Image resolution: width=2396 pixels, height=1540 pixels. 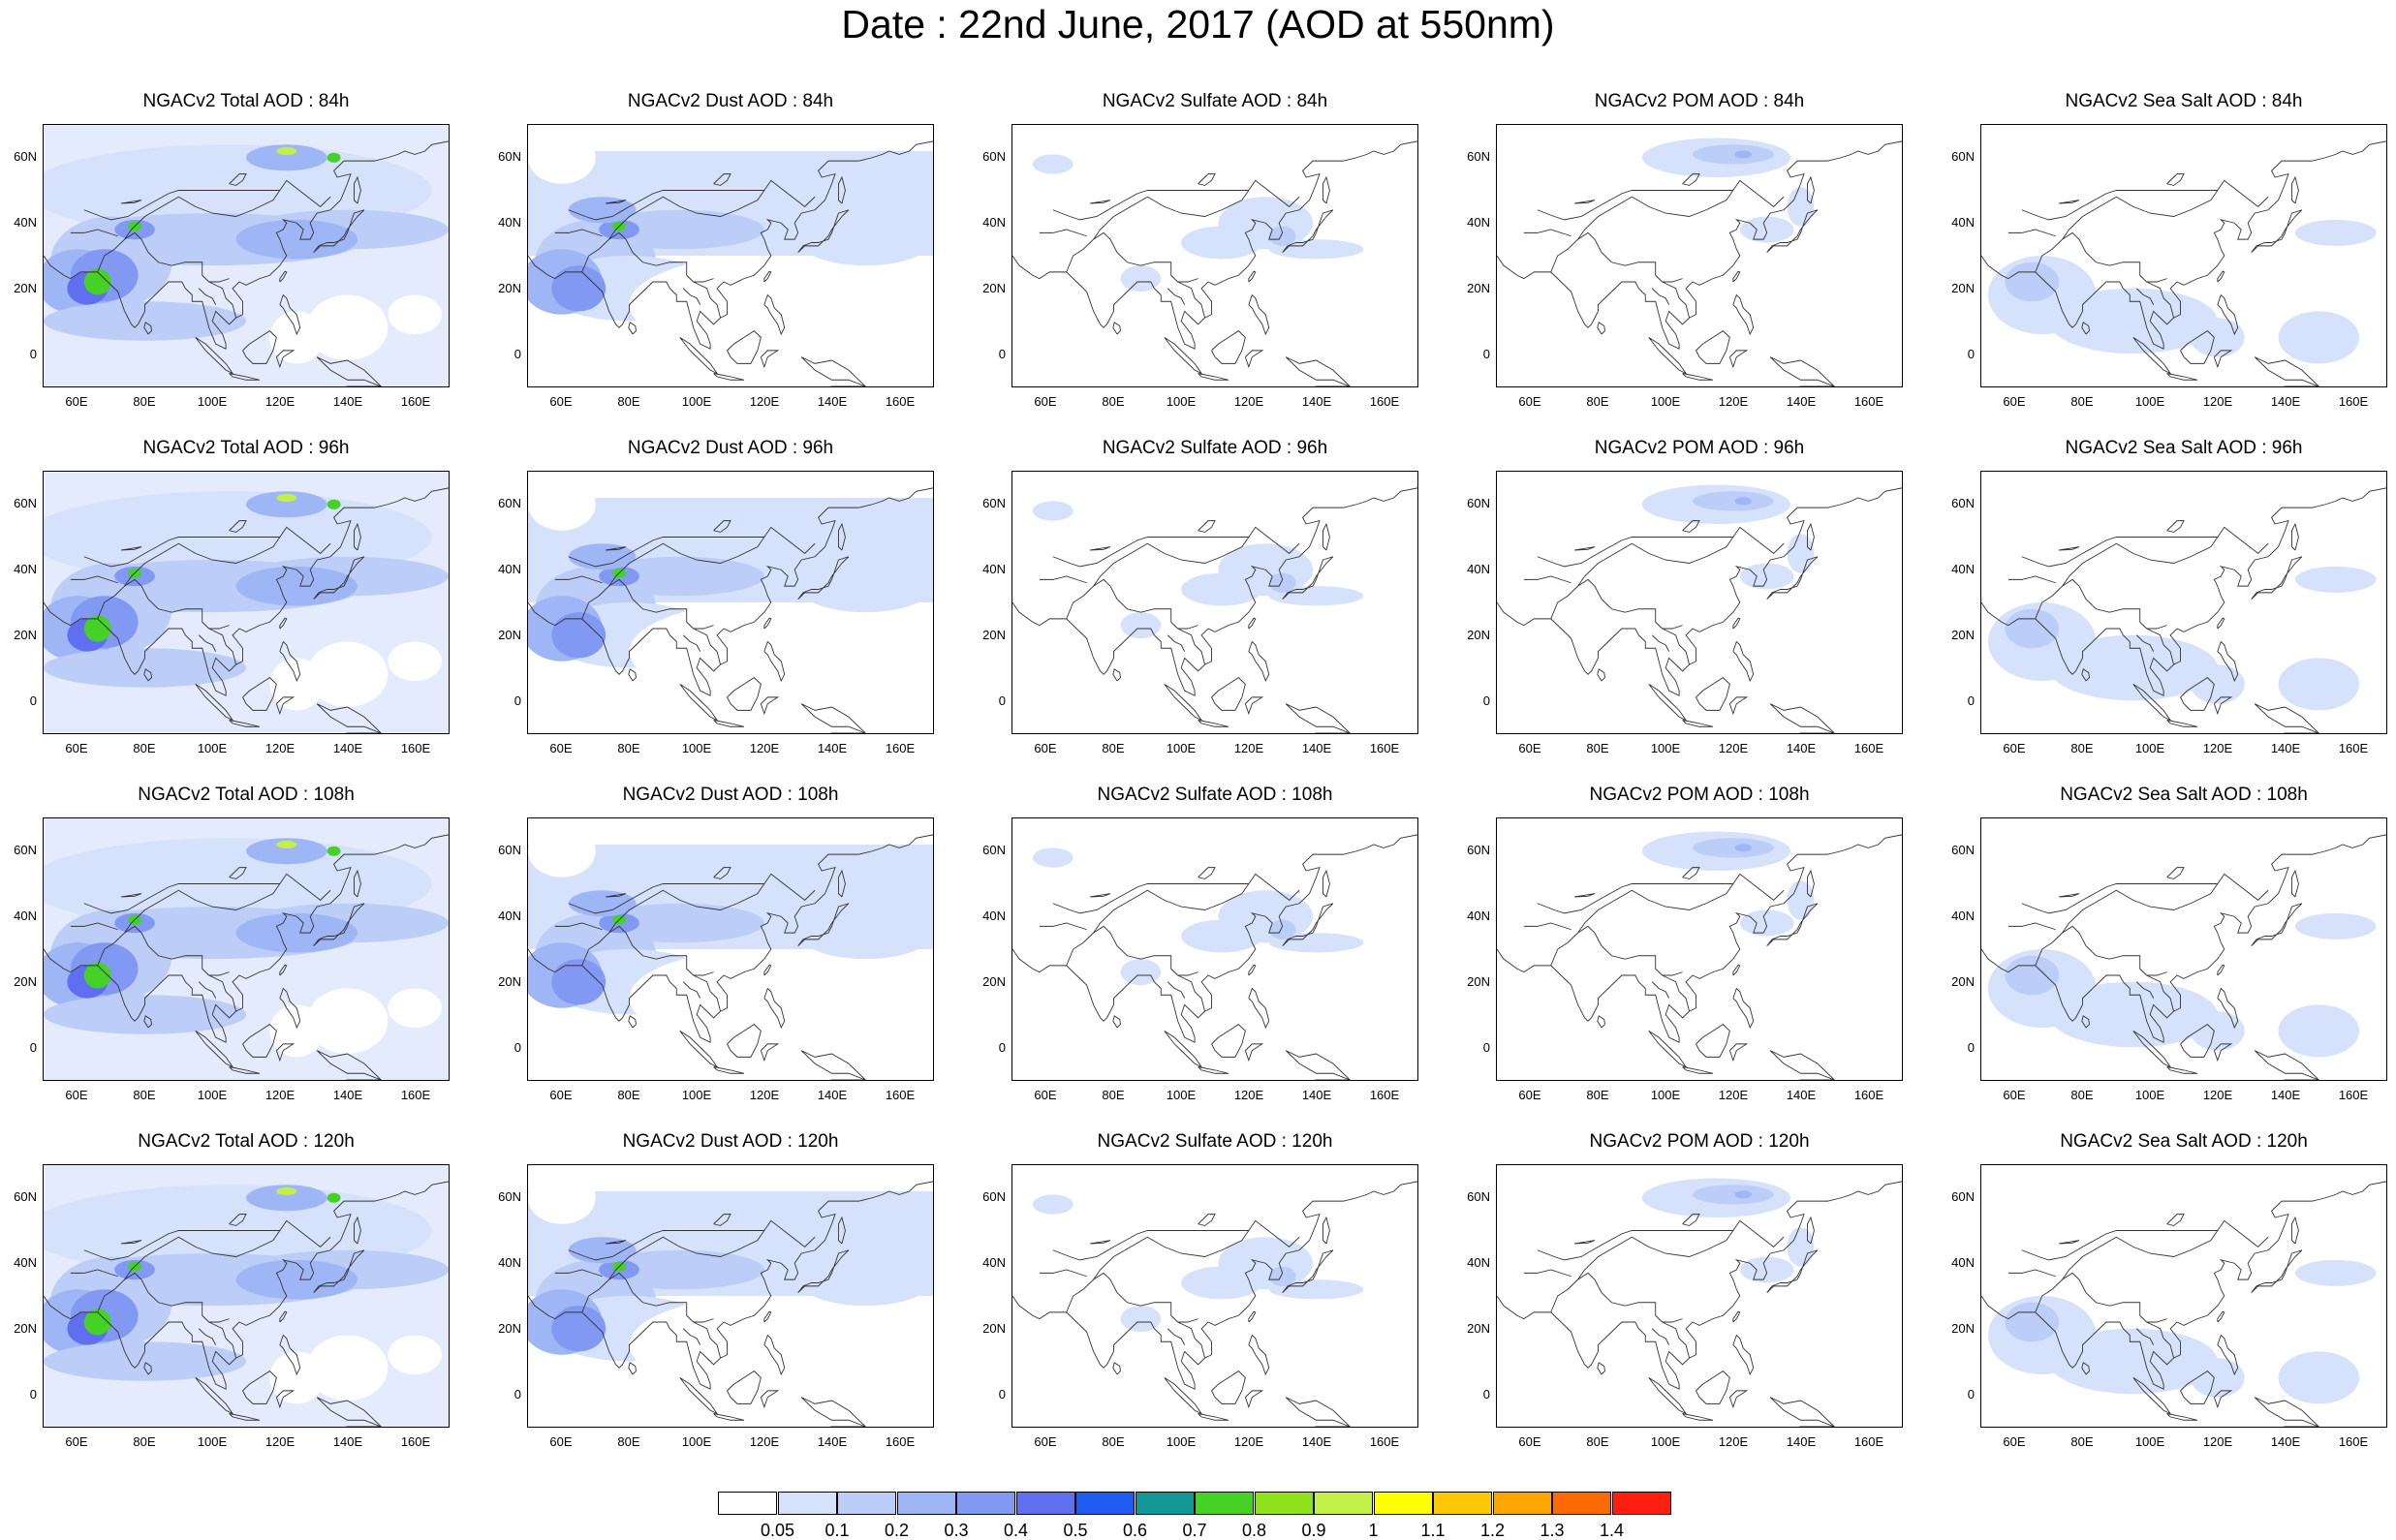 What do you see at coordinates (1373, 1530) in the screenshot?
I see `colorbar-label: 1` at bounding box center [1373, 1530].